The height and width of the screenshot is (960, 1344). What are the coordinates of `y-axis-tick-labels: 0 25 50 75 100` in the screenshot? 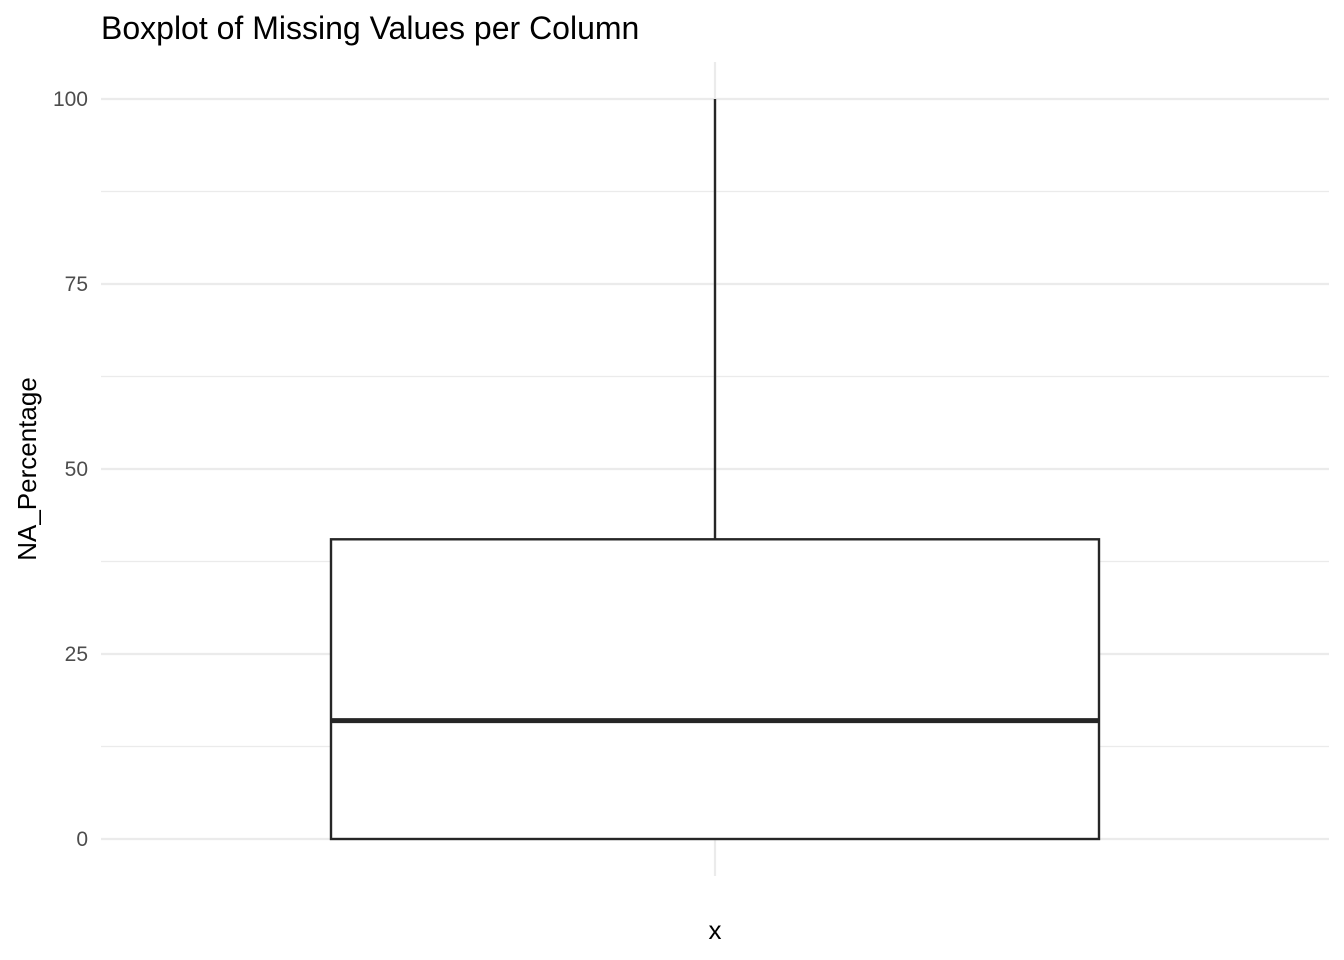 It's located at (70, 469).